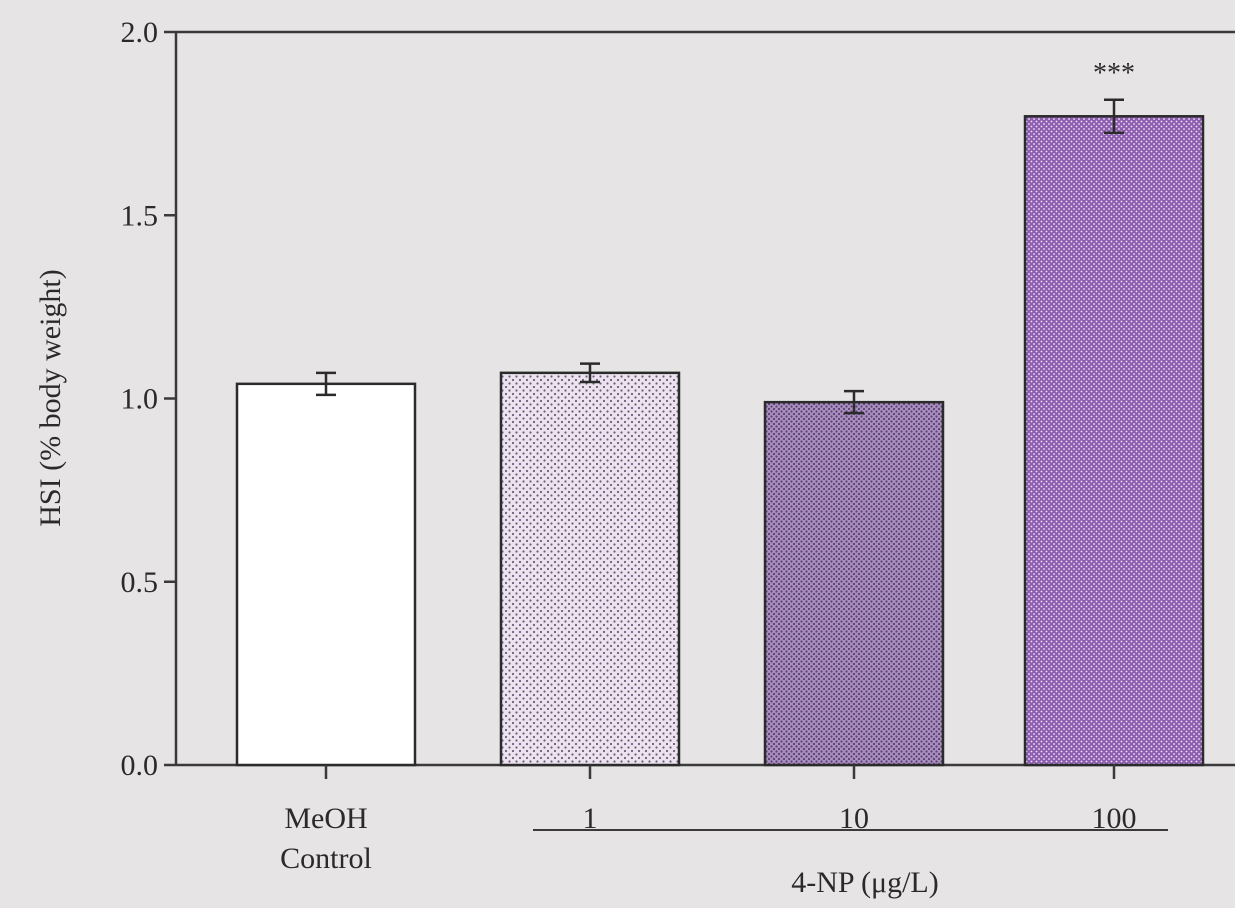  I want to click on x-tick-label-line2: Control, so click(326, 858).